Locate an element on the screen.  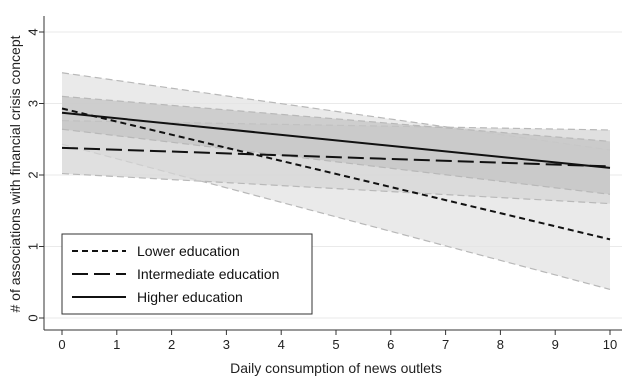
y-tick-label-4: 4 is located at coordinates (32, 31).